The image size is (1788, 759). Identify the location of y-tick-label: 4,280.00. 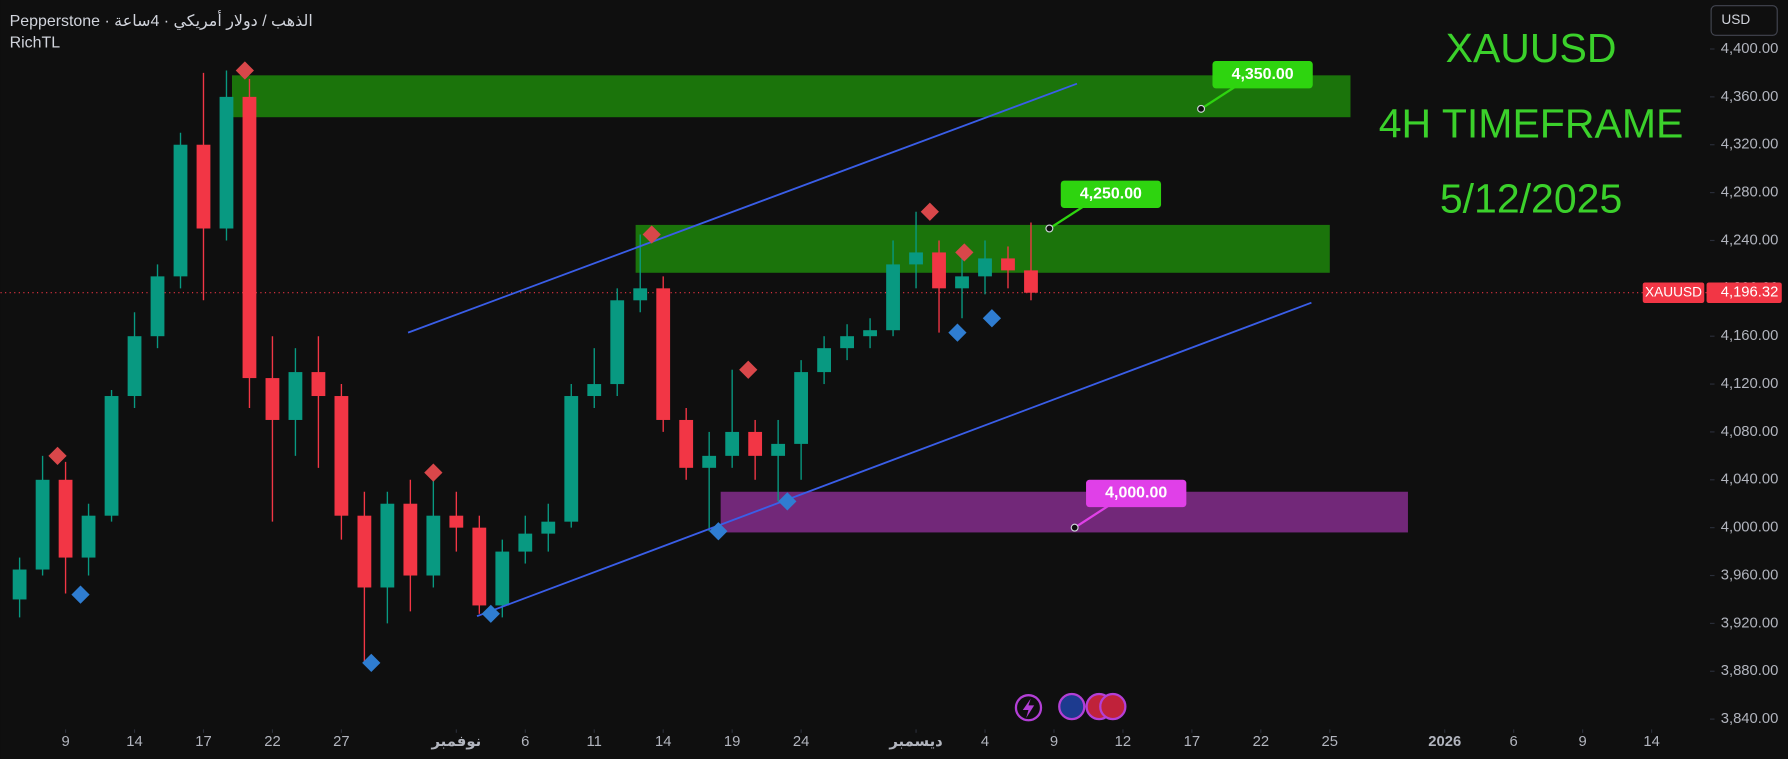
(1750, 193).